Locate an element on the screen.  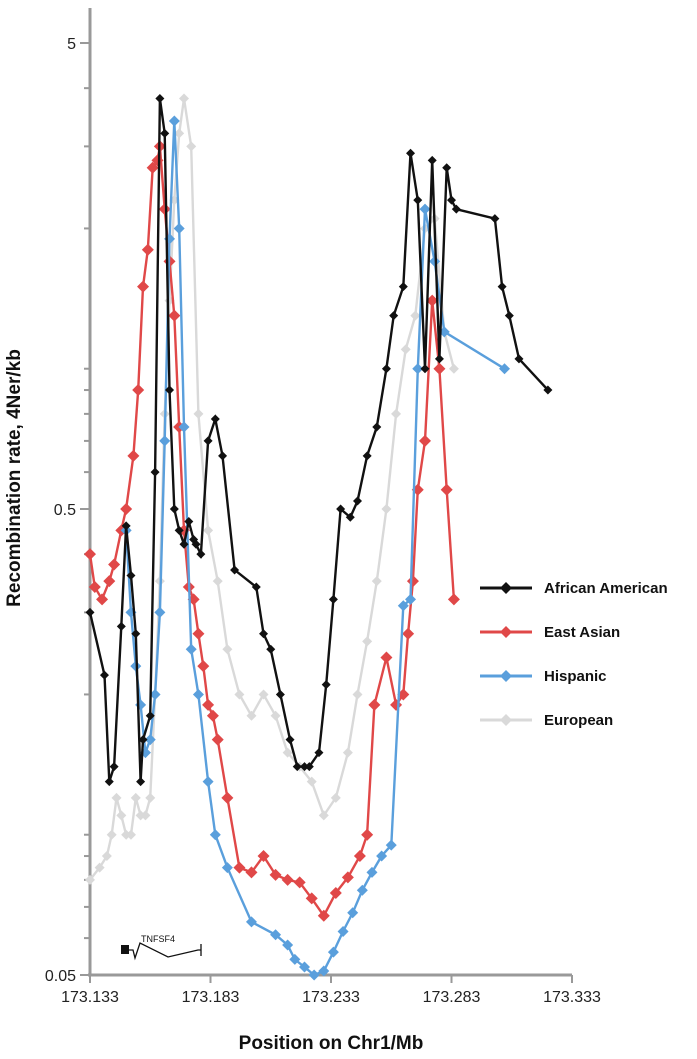
x-tick-label: 173.183 is located at coordinates (211, 997).